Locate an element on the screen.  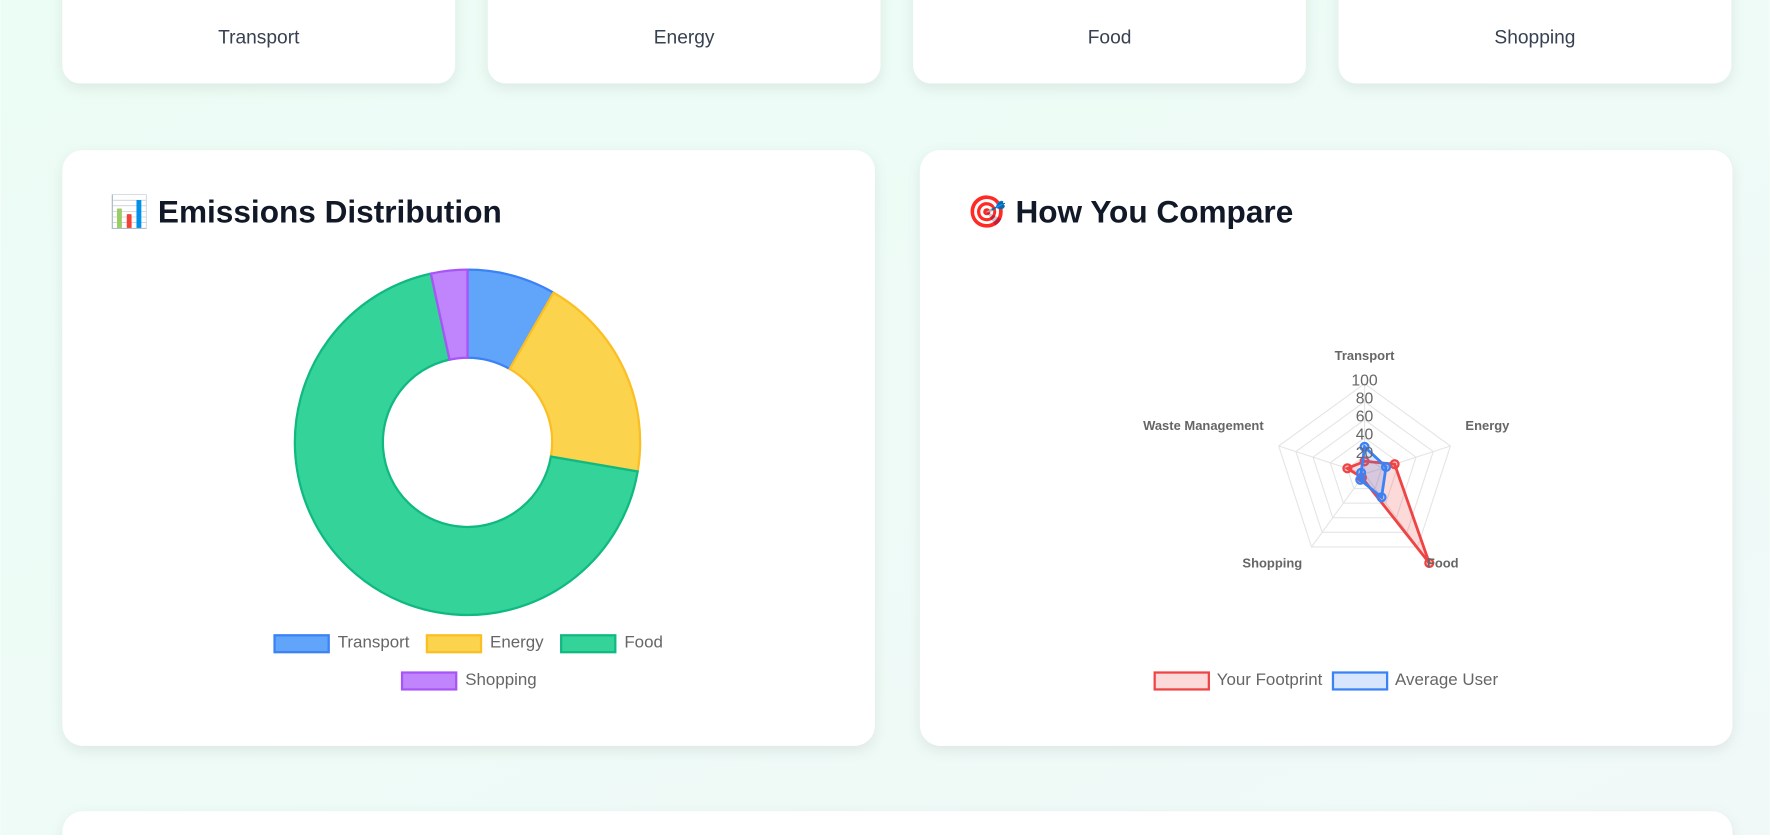
point-label: Shopping is located at coordinates (1272, 563).